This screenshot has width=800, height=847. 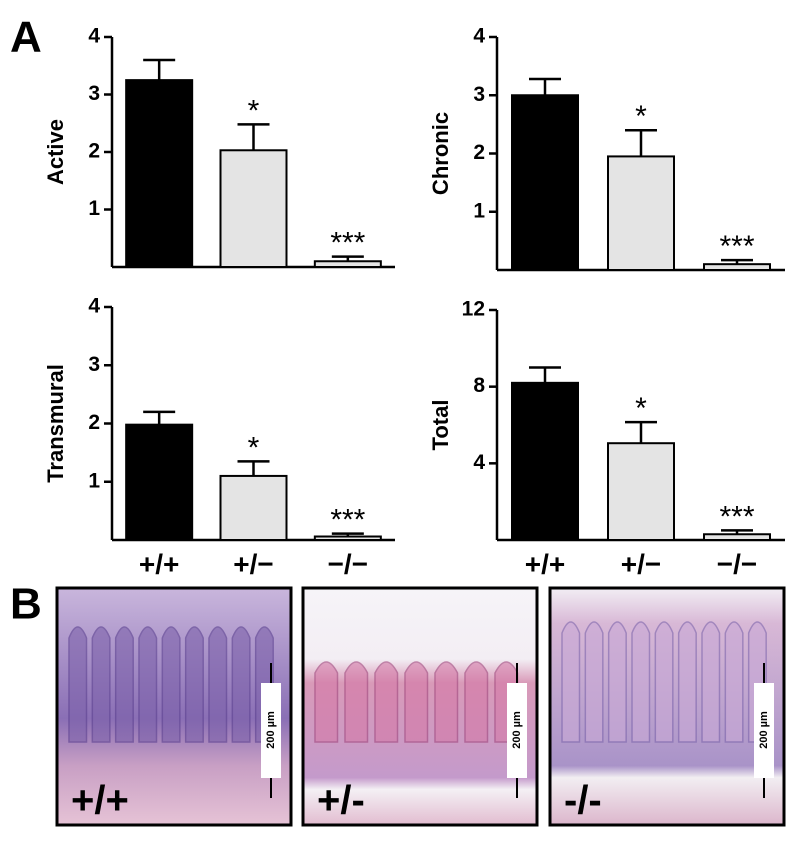 What do you see at coordinates (26, 604) in the screenshot?
I see `panel-label: B` at bounding box center [26, 604].